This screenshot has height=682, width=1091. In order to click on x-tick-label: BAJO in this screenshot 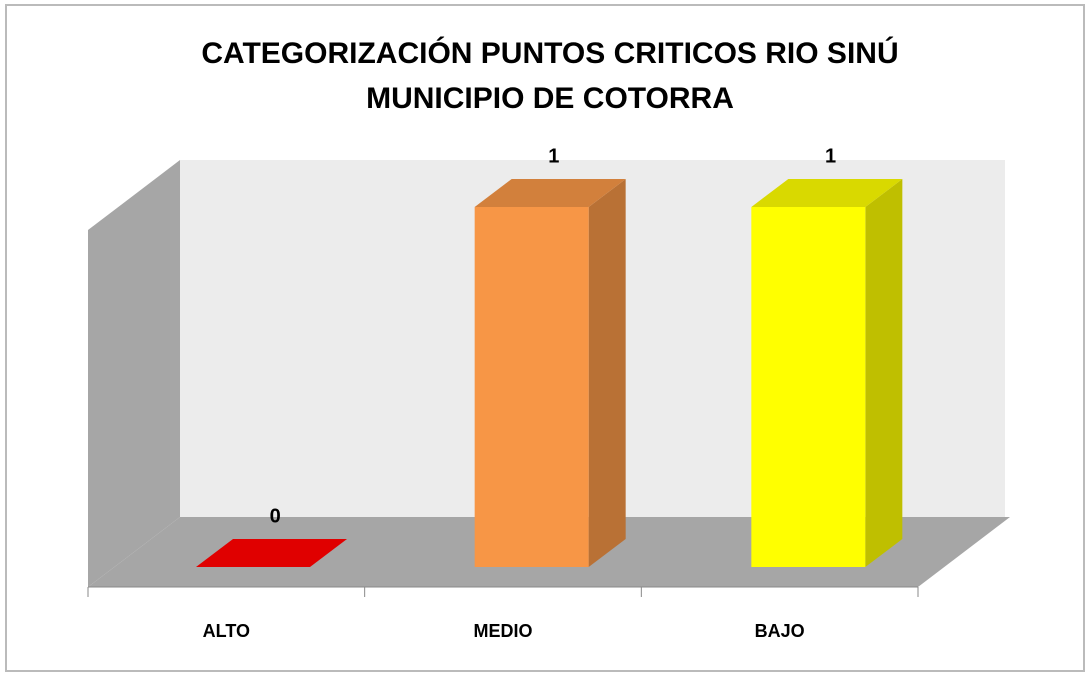, I will do `click(780, 631)`.